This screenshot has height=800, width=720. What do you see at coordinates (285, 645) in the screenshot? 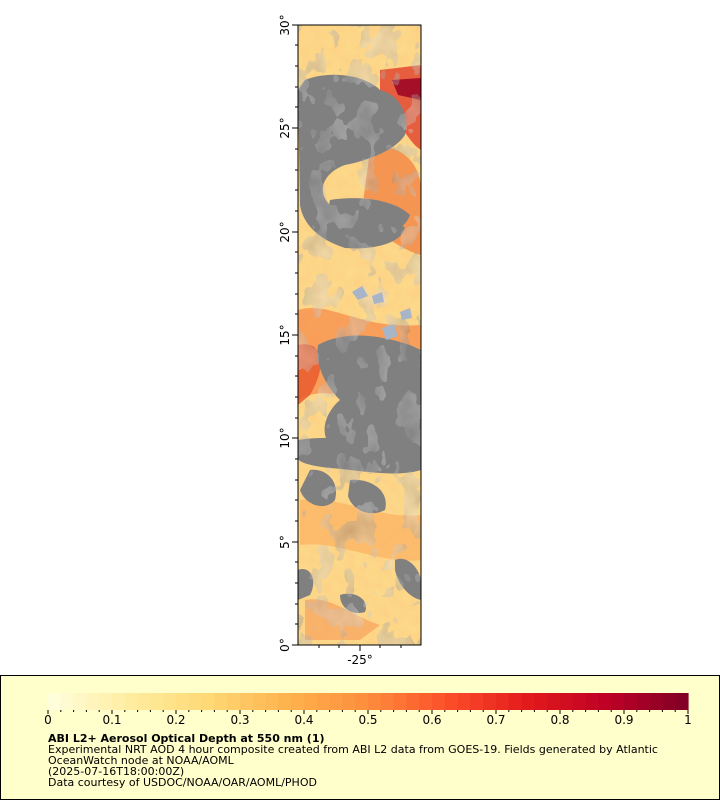
I see `lat-label-0: 0°` at bounding box center [285, 645].